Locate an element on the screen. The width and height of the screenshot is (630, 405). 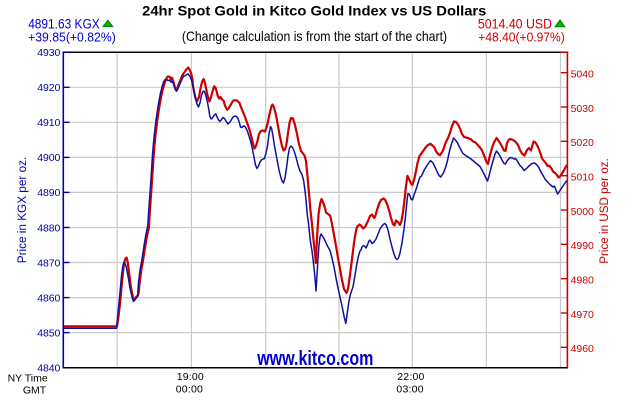
svg-text: GMT is located at coordinates (35, 390).